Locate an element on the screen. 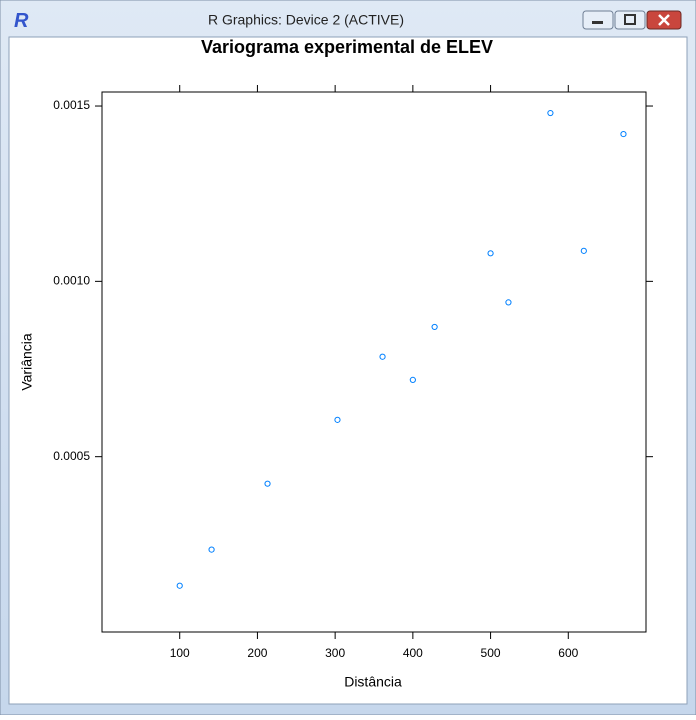 Image resolution: width=696 pixels, height=720 pixels. x-tick-label: 500 is located at coordinates (491, 653).